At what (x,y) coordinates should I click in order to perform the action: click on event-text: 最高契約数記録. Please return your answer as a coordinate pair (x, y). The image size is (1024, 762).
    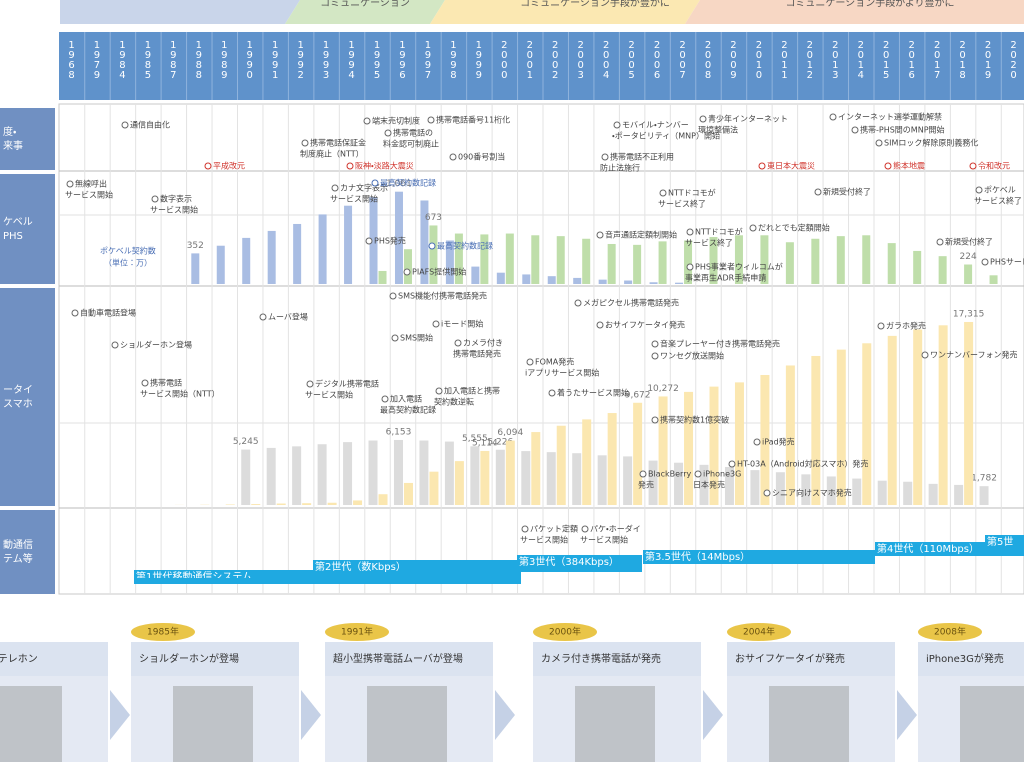
    Looking at the image, I should click on (408, 183).